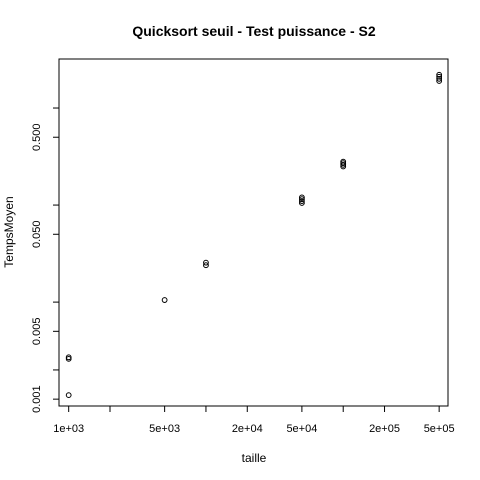  Describe the element at coordinates (164, 429) in the screenshot. I see `x-tick-label: 5e+03` at that location.